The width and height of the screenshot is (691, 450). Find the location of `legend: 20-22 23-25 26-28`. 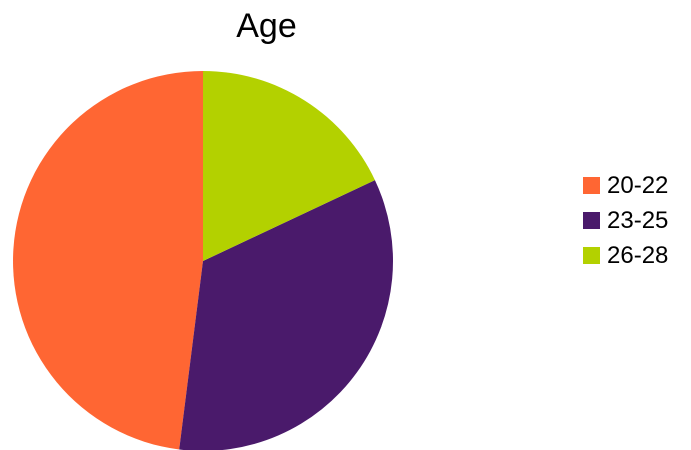

legend: 20-22 23-25 26-28 is located at coordinates (625, 220).